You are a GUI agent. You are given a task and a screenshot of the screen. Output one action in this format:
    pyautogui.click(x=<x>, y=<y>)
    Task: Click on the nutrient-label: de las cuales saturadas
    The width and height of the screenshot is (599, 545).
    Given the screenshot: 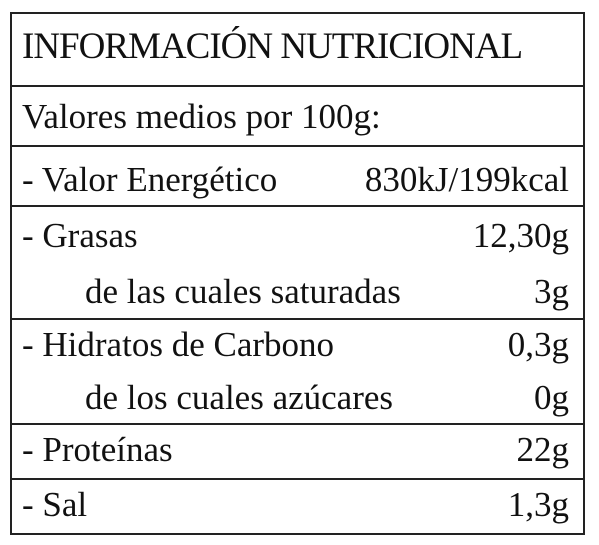 What is the action you would take?
    pyautogui.click(x=243, y=291)
    